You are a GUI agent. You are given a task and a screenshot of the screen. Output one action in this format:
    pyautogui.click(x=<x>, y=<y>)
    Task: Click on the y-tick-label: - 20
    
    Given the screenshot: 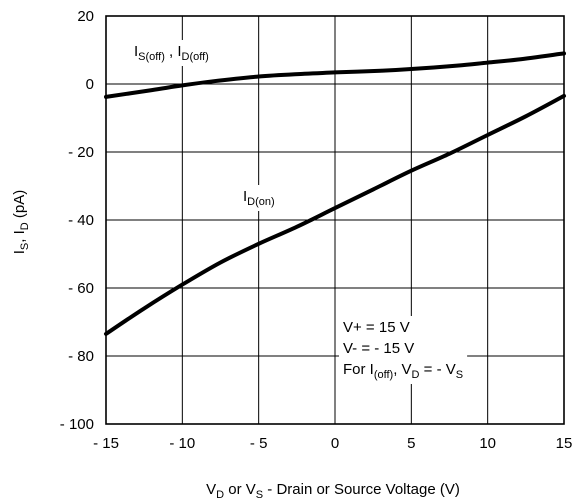 What is the action you would take?
    pyautogui.click(x=81, y=152)
    